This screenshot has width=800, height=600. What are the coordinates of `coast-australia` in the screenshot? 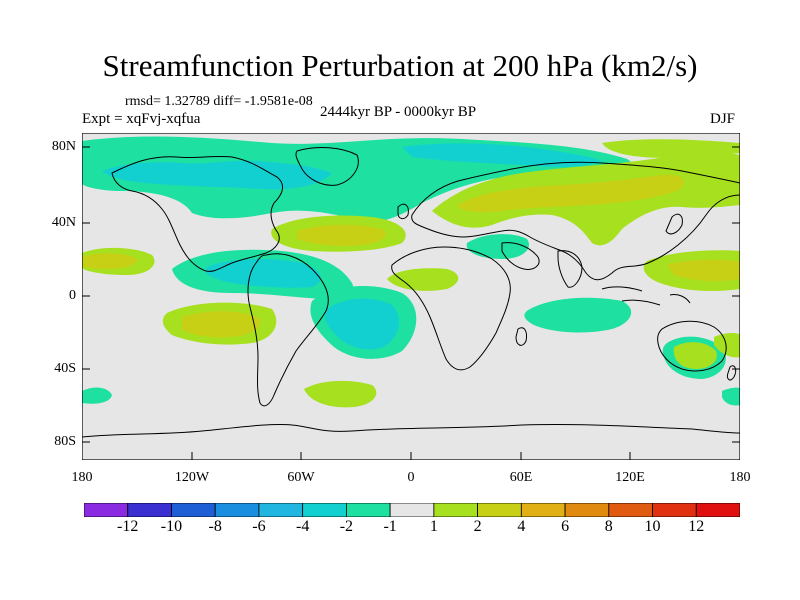 It's located at (692, 346).